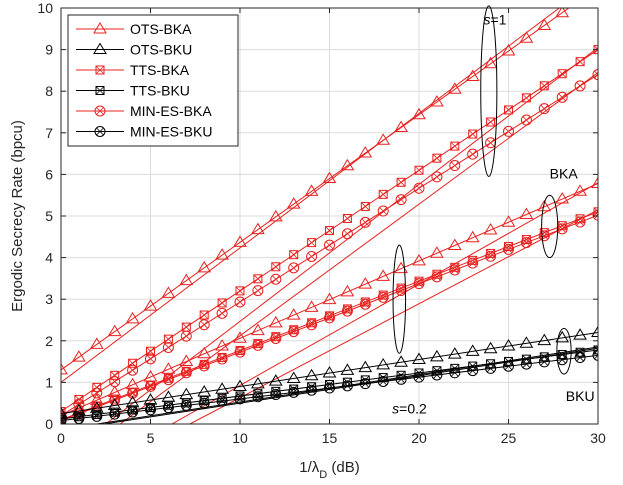  Describe the element at coordinates (49, 424) in the screenshot. I see `y-tick-label: 0` at that location.